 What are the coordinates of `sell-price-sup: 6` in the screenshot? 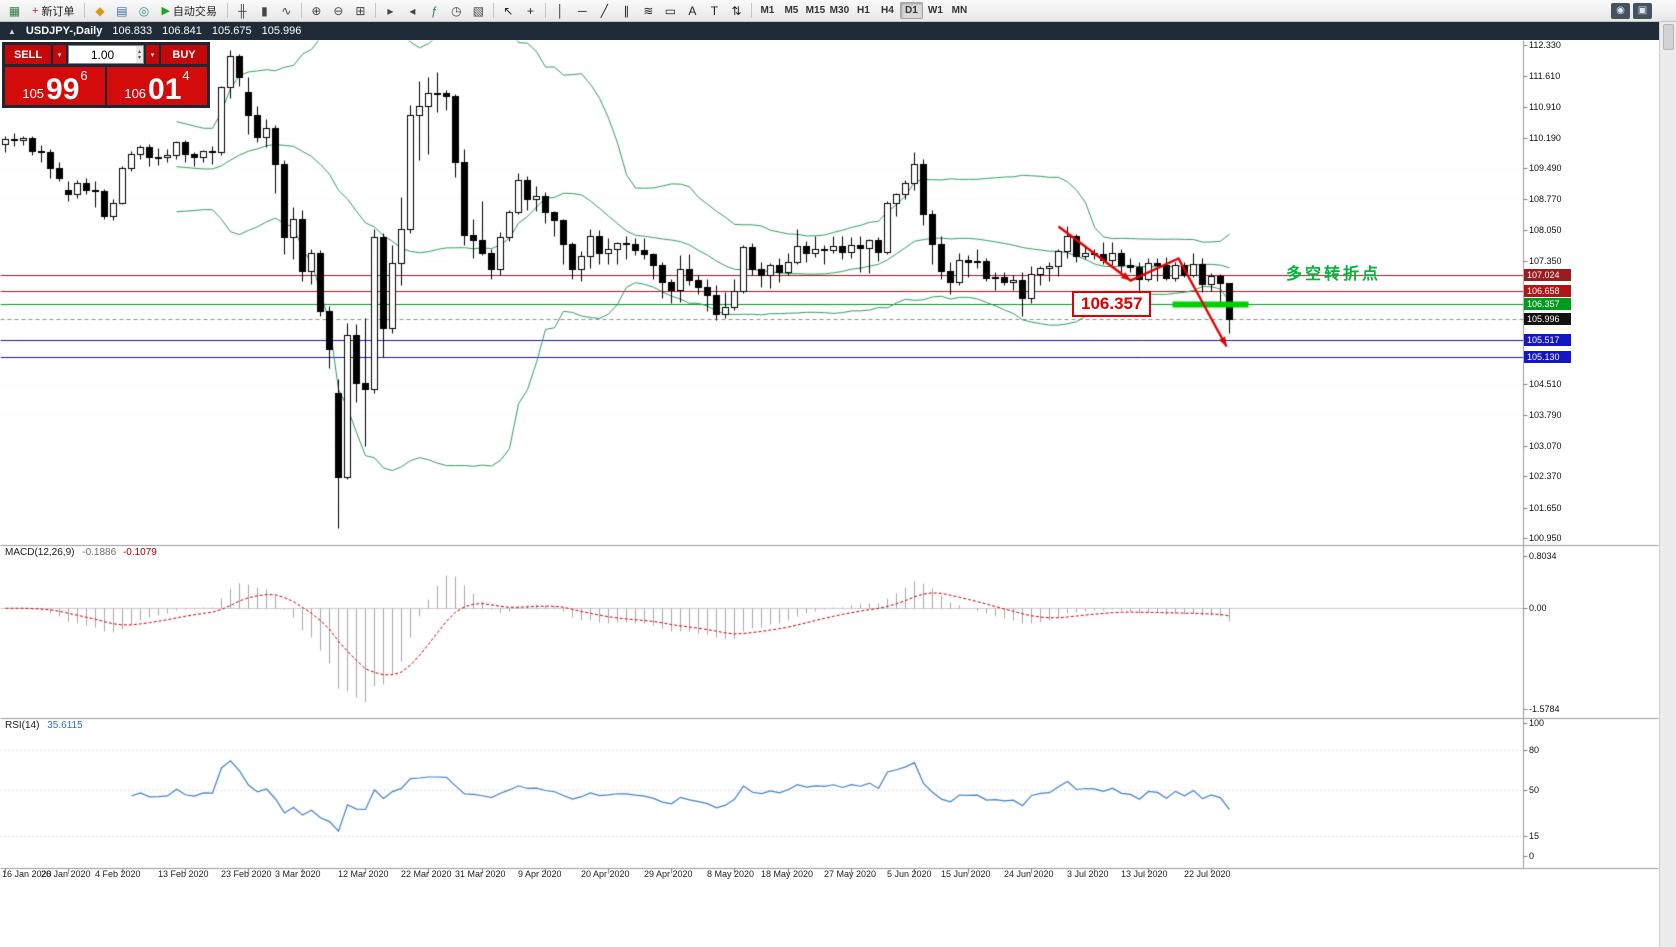 It's located at (84, 75).